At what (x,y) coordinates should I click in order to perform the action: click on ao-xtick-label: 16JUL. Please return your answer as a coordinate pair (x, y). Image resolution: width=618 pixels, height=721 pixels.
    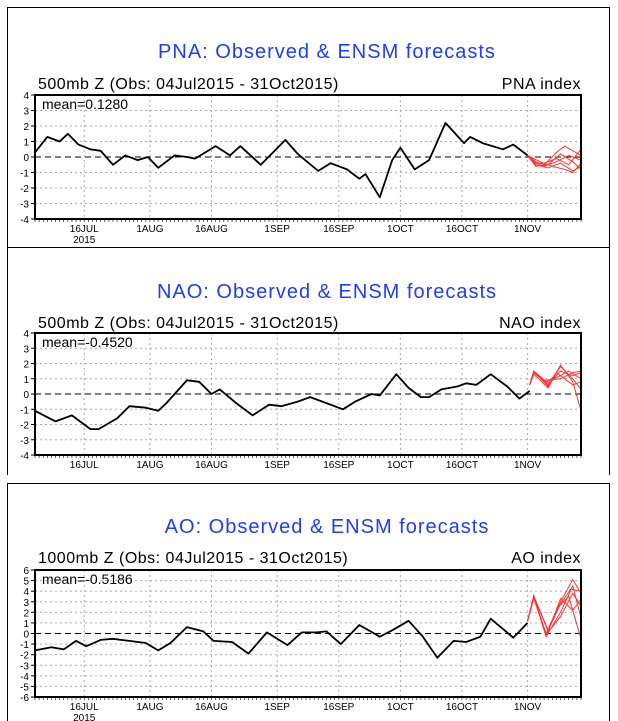
    Looking at the image, I should click on (84, 707).